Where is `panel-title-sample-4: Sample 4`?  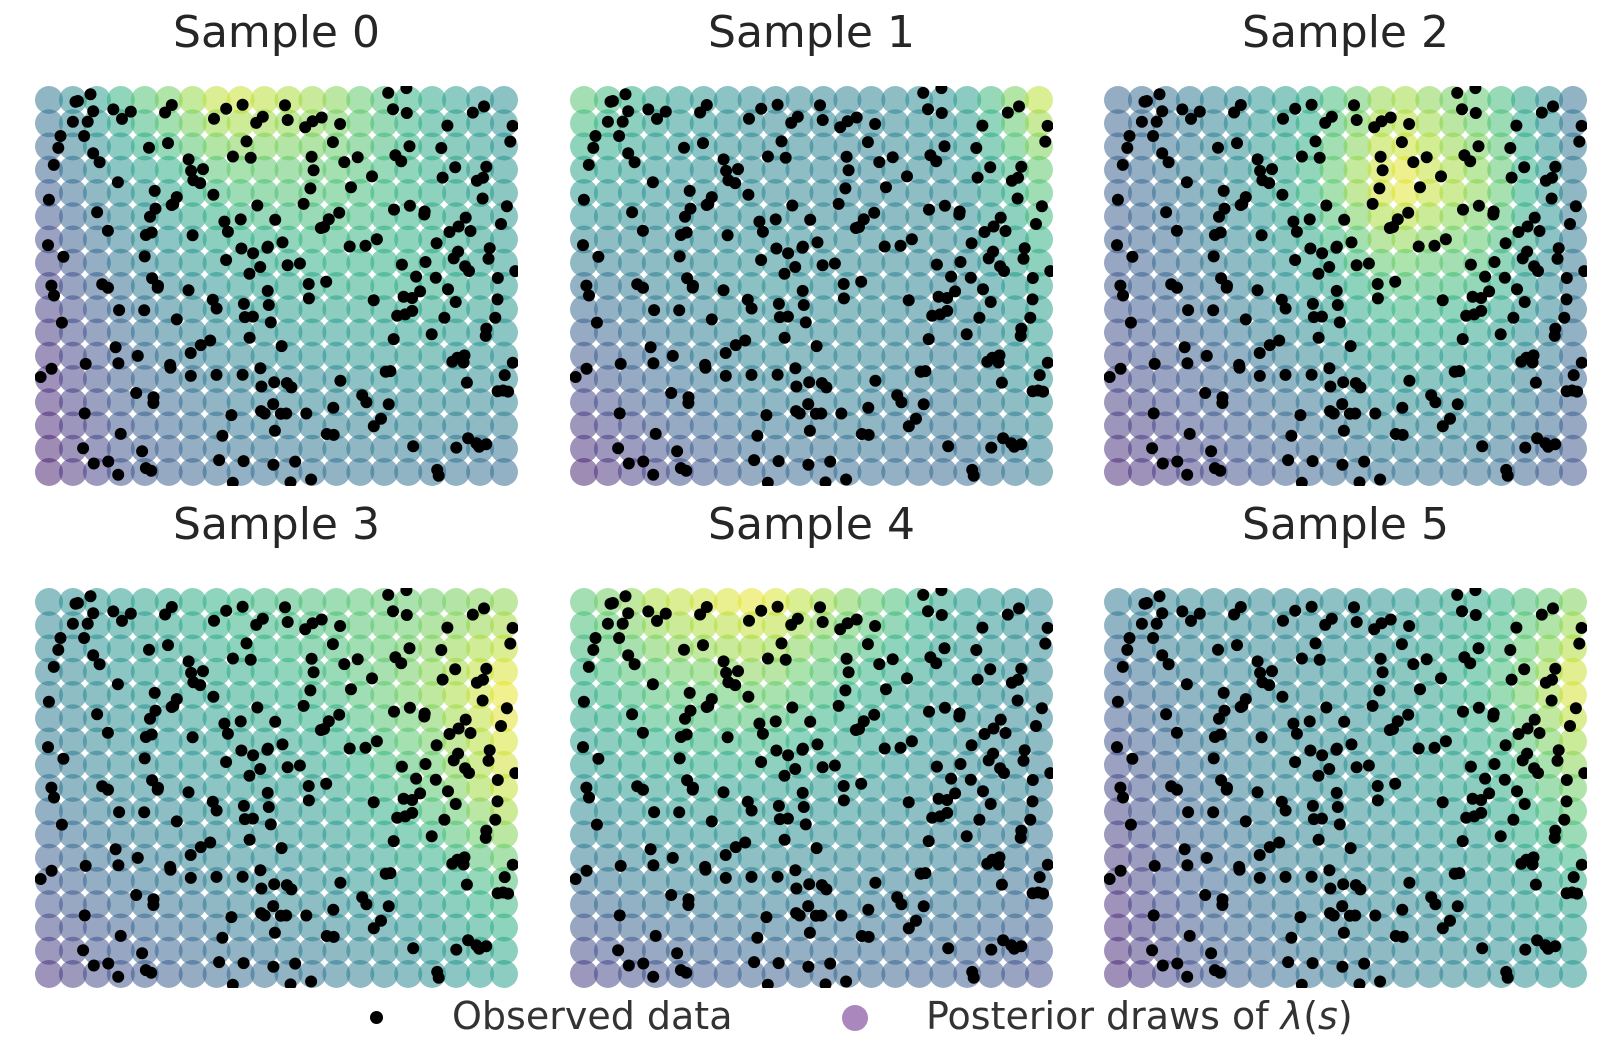 panel-title-sample-4: Sample 4 is located at coordinates (811, 524).